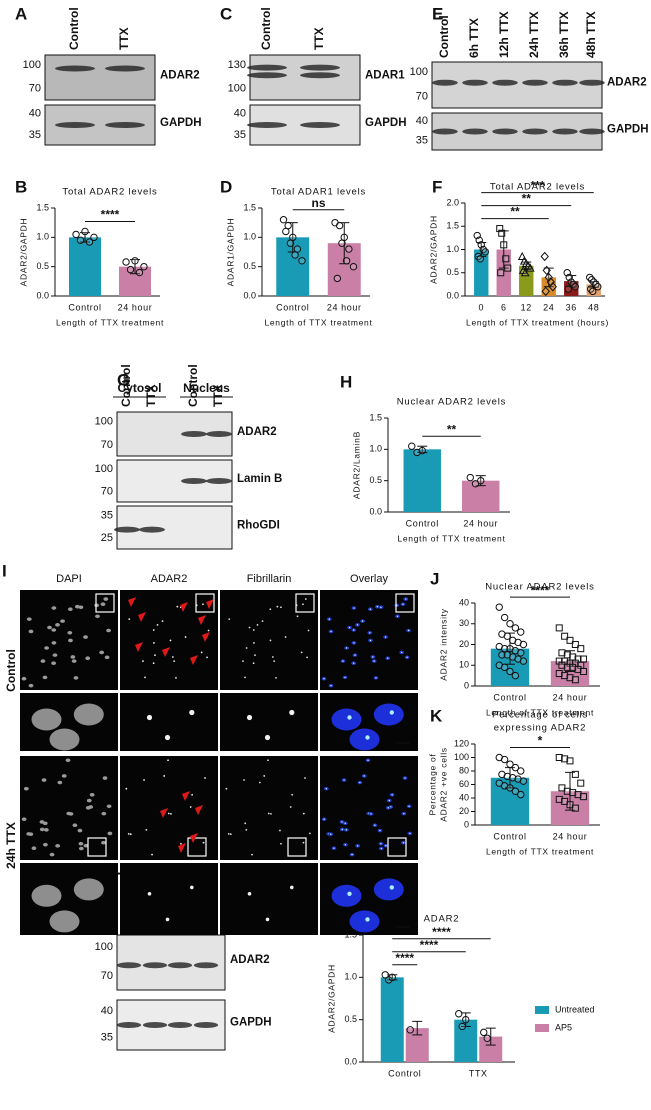 This screenshot has width=651, height=1110. I want to click on panel-label: F, so click(437, 186).